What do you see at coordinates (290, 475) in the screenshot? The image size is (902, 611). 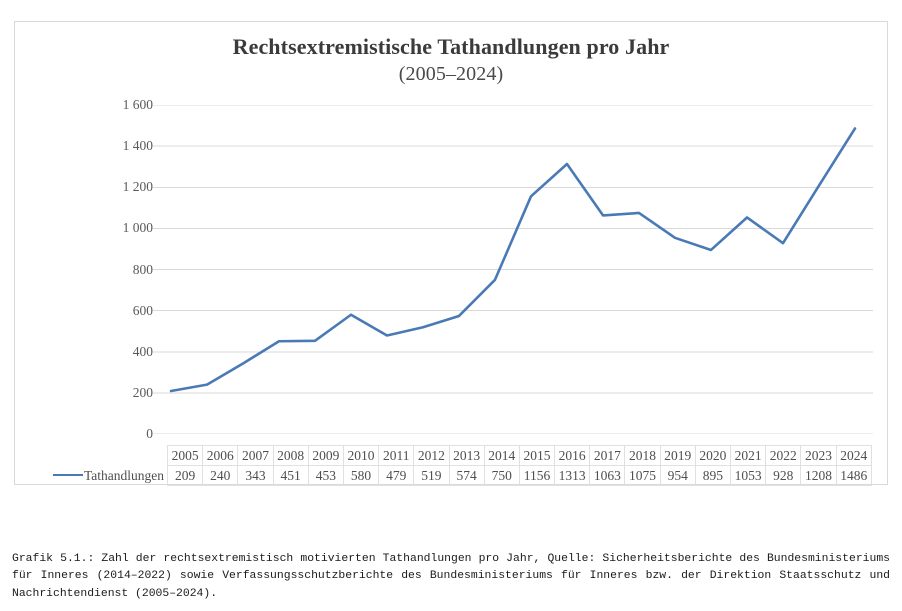 I see `table-value-cell: 451` at bounding box center [290, 475].